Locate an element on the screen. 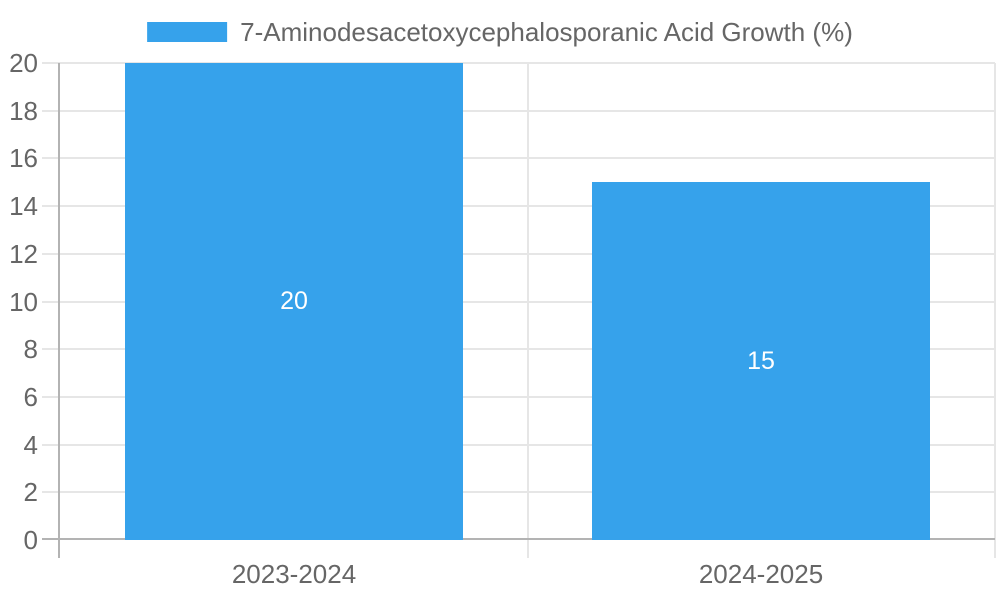 The image size is (1000, 600). y-tick-label: 8 is located at coordinates (30, 349).